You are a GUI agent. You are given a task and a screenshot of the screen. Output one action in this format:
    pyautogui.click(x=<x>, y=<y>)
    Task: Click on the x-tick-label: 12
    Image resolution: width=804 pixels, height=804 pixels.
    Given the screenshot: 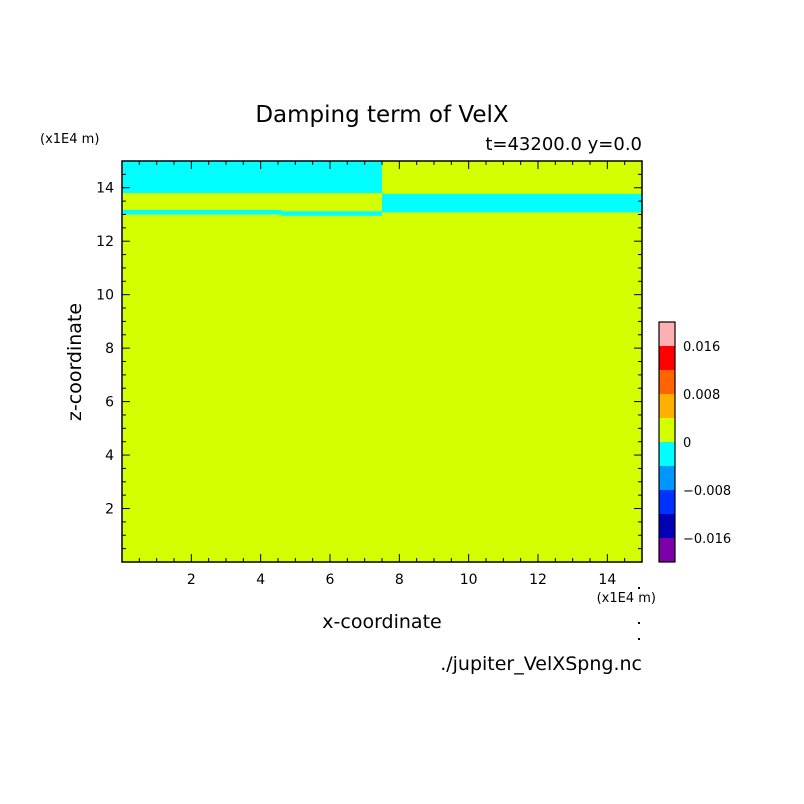 What is the action you would take?
    pyautogui.click(x=538, y=580)
    